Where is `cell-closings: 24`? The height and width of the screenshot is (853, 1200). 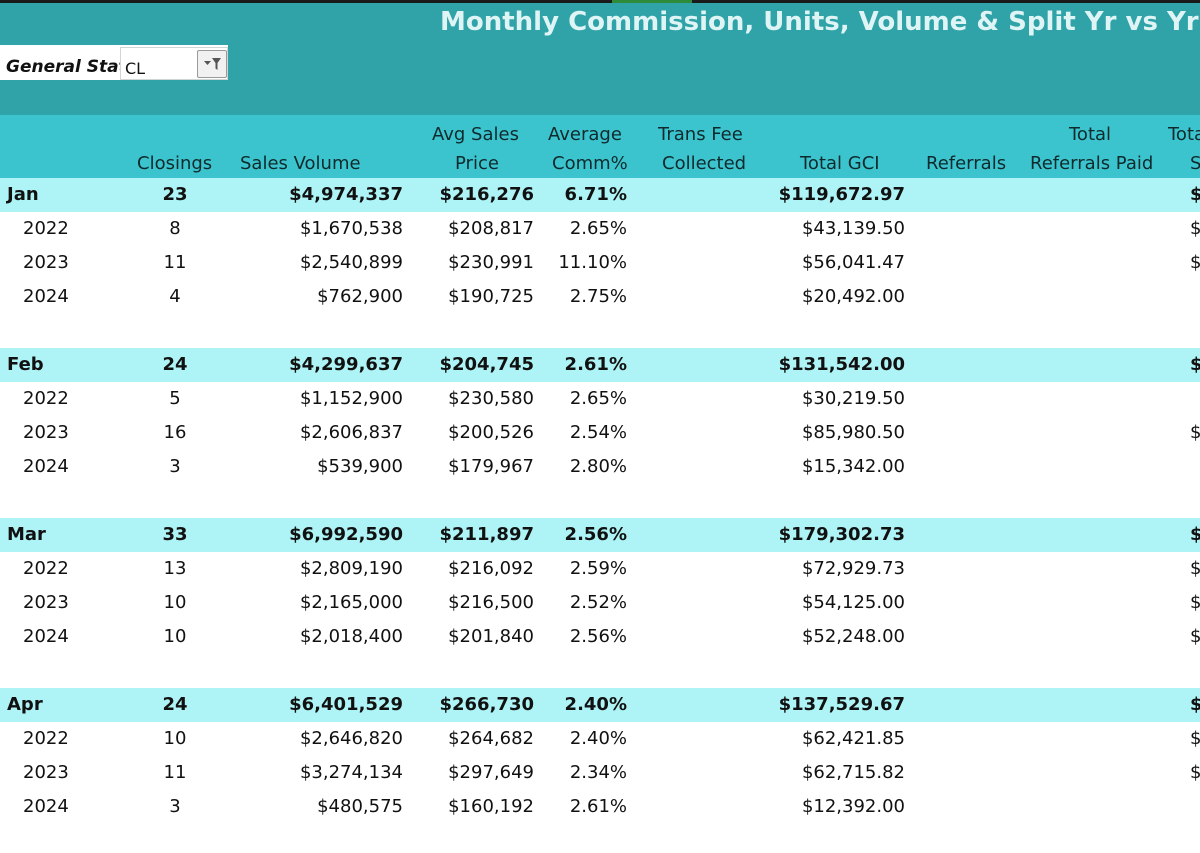
cell-closings: 24 is located at coordinates (175, 704).